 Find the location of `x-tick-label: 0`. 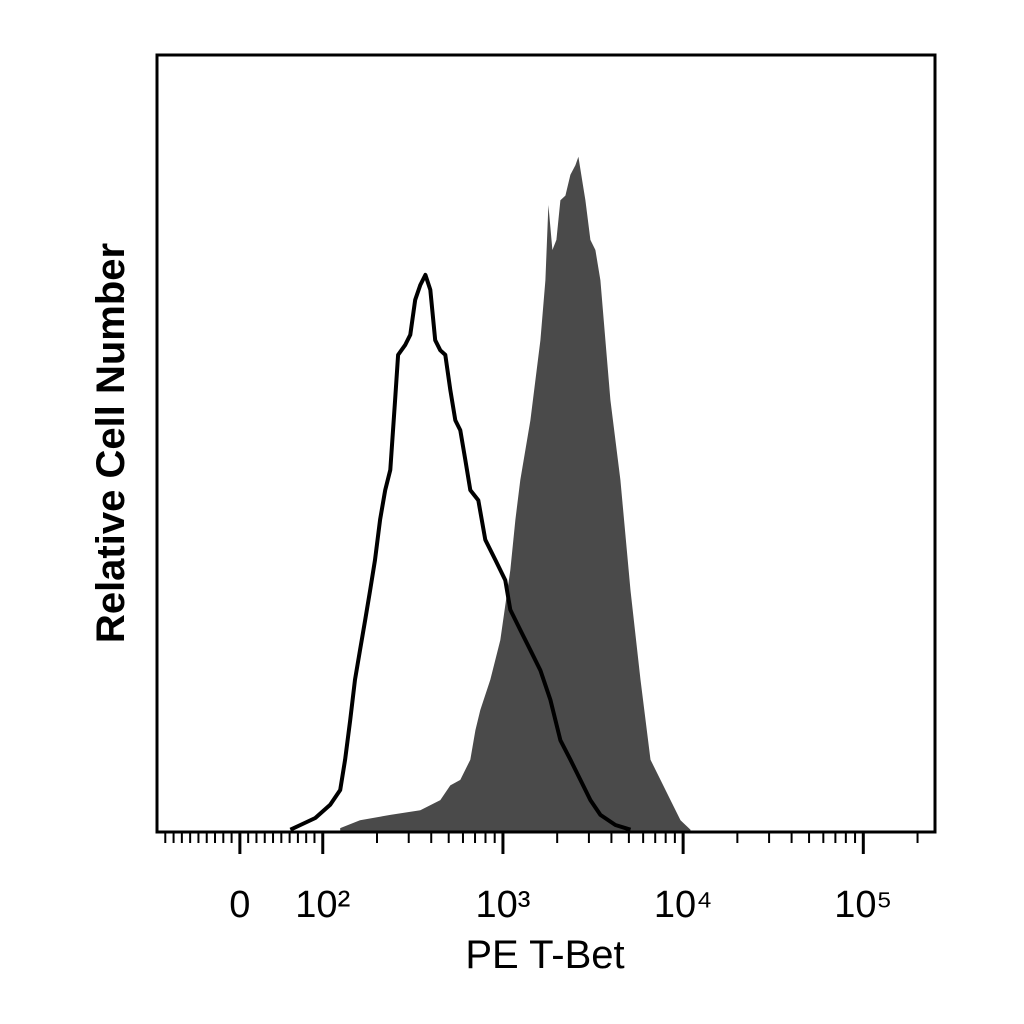

x-tick-label: 0 is located at coordinates (239, 905).